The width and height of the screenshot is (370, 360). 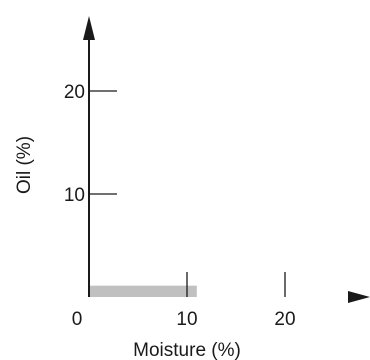 What do you see at coordinates (284, 319) in the screenshot?
I see `x-tick-label: 20` at bounding box center [284, 319].